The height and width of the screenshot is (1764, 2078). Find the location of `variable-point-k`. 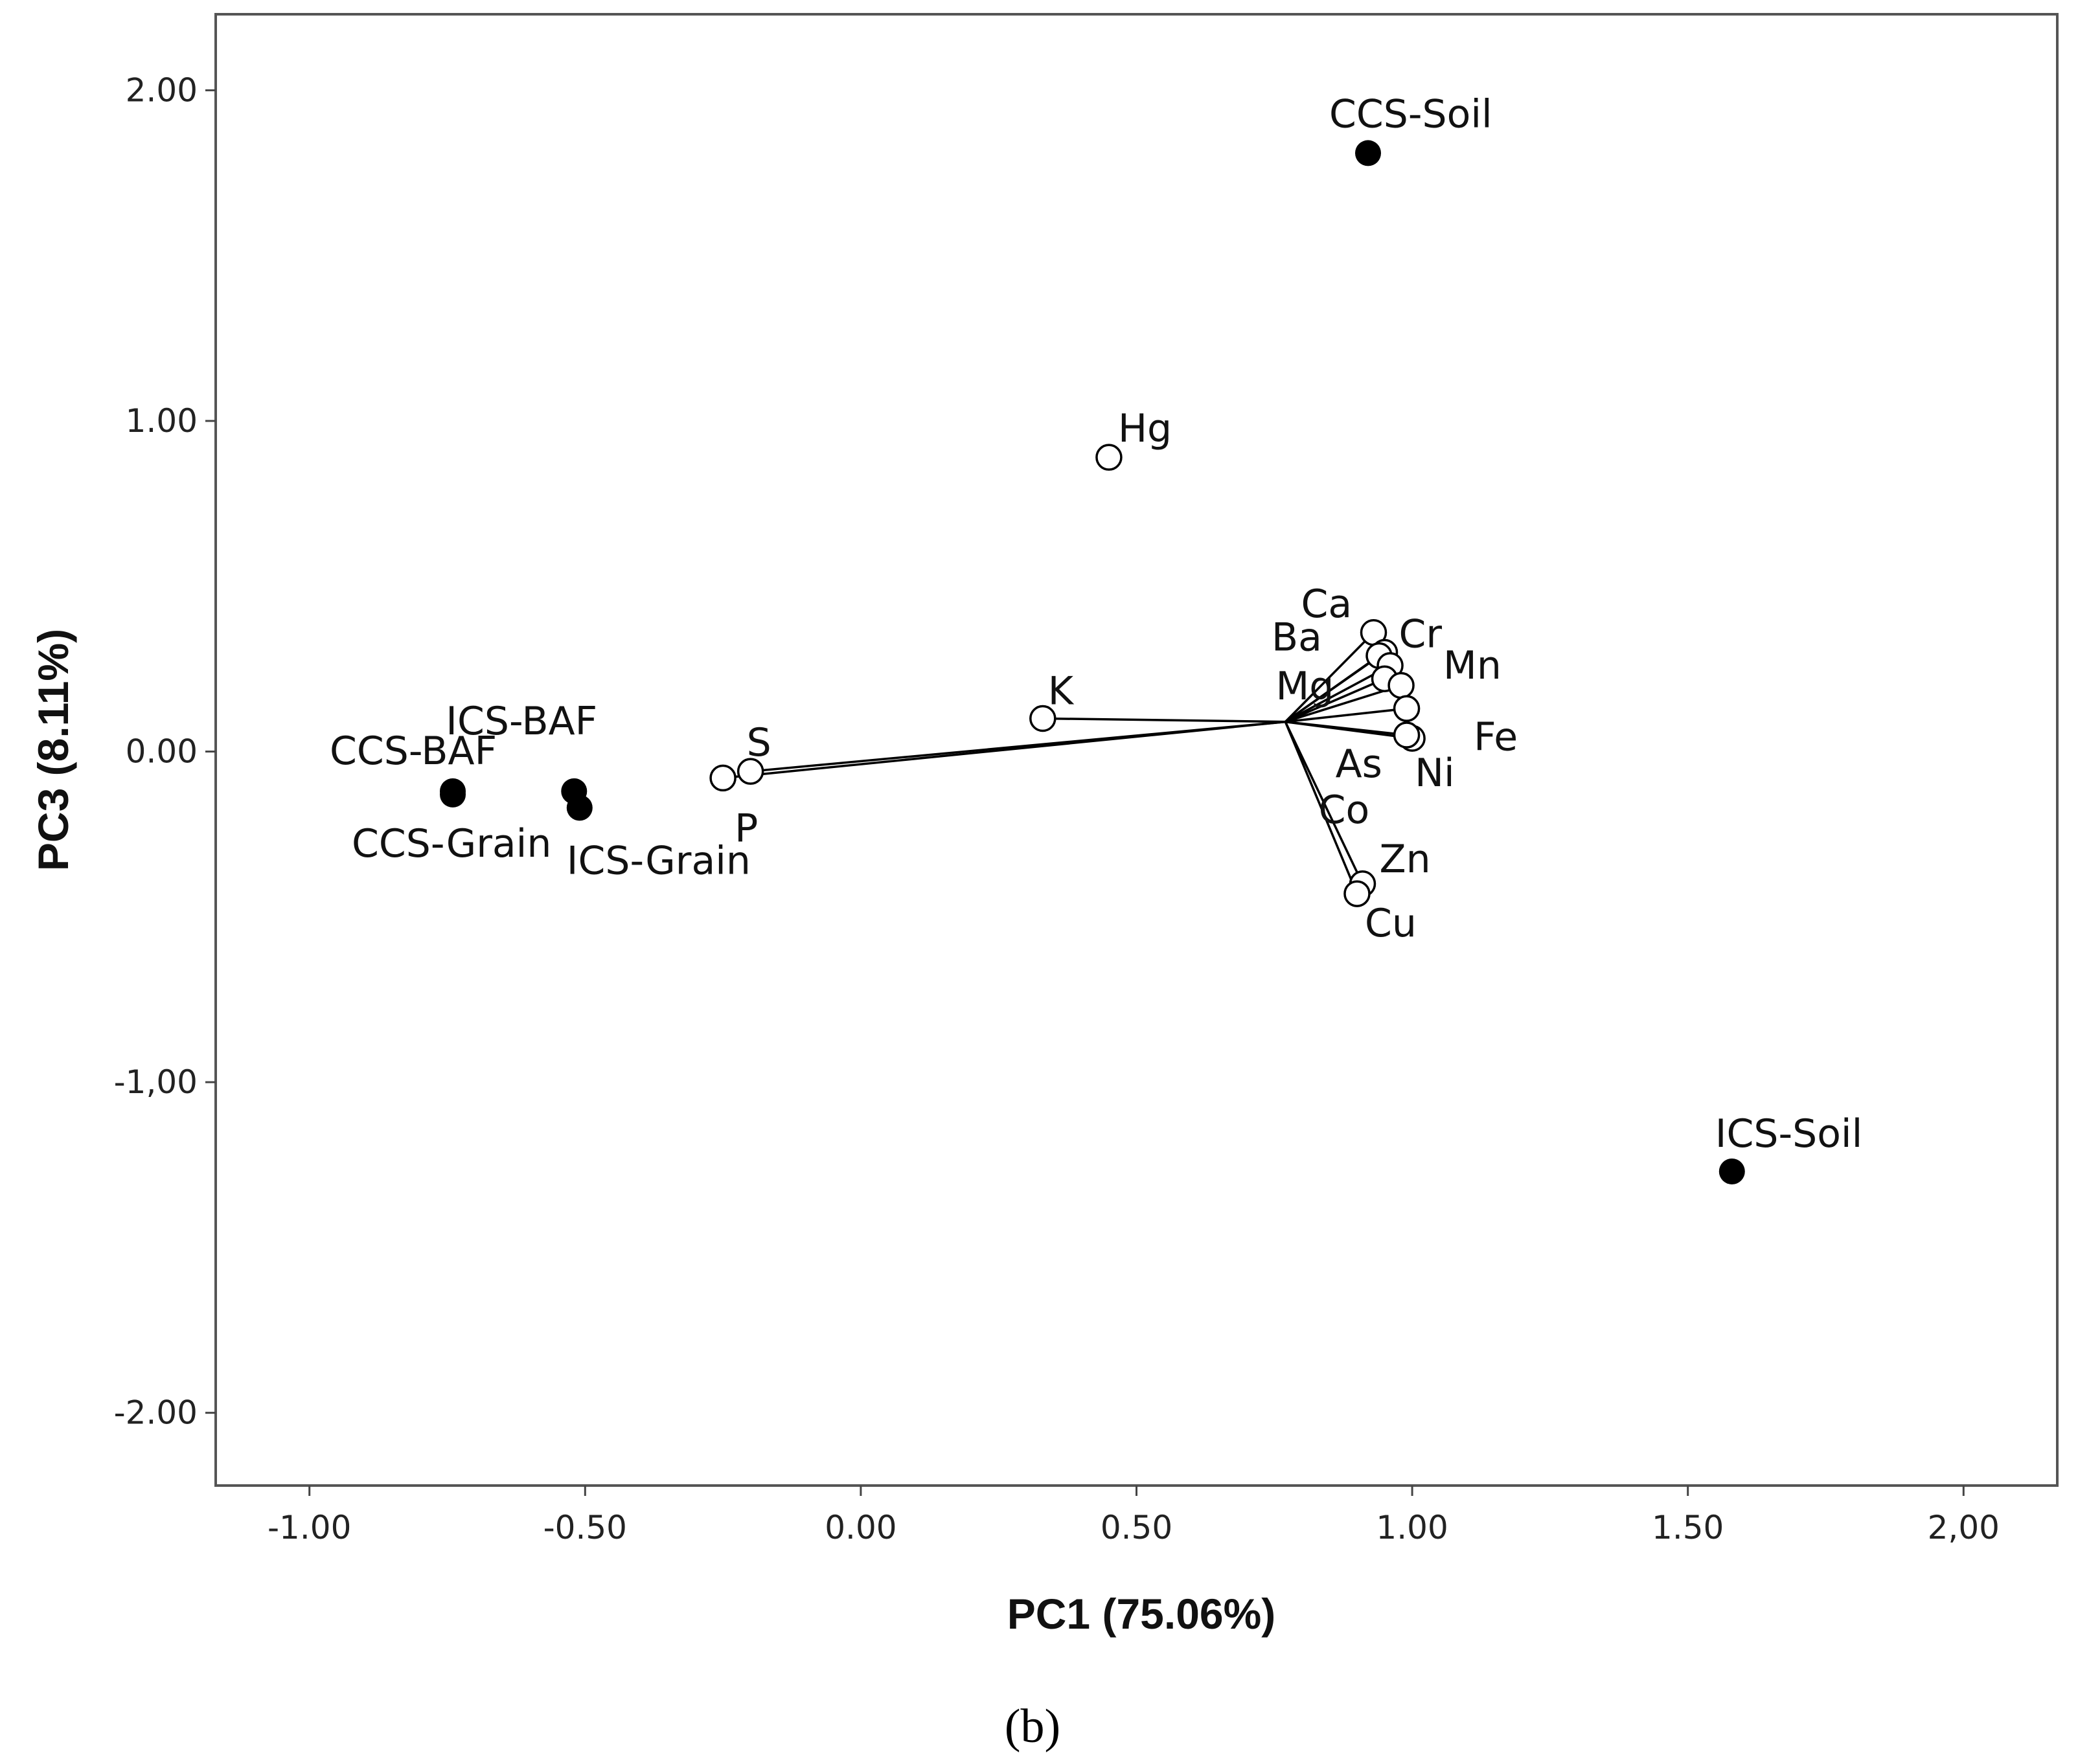

variable-point-k is located at coordinates (1042, 718).